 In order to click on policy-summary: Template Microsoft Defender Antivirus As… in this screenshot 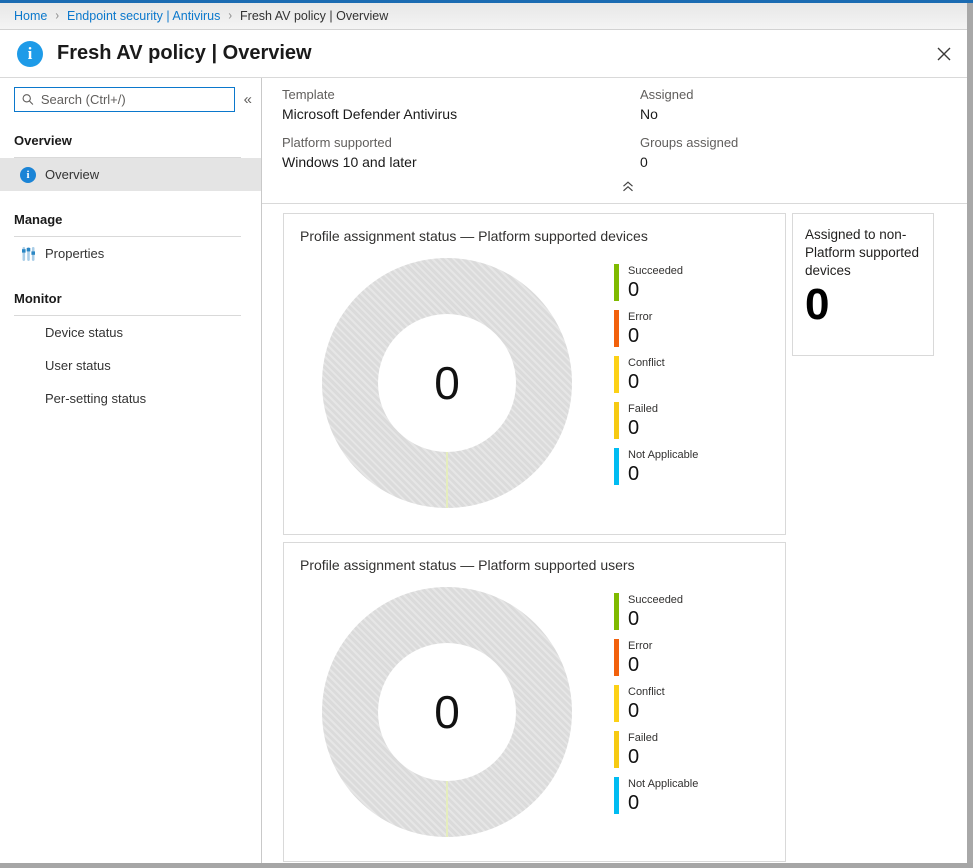, I will do `click(617, 141)`.